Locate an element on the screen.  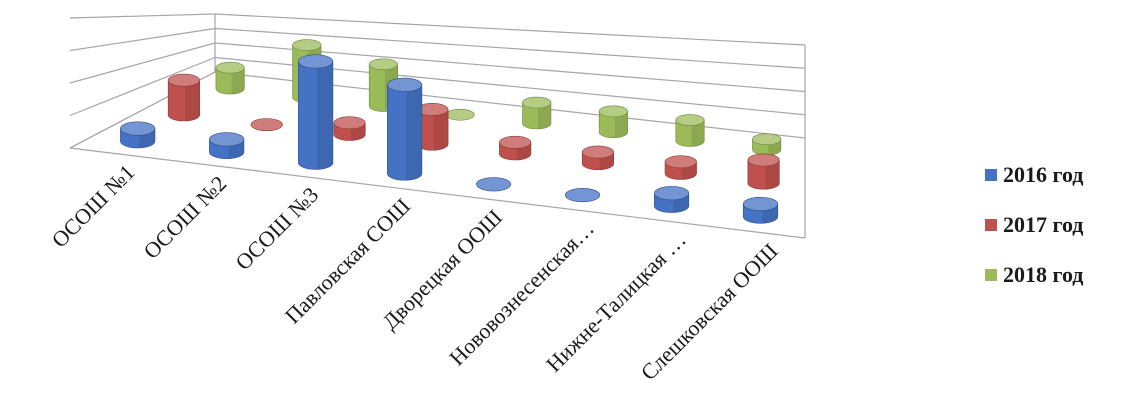
legend-item-2016: 2016 год is located at coordinates (1034, 175).